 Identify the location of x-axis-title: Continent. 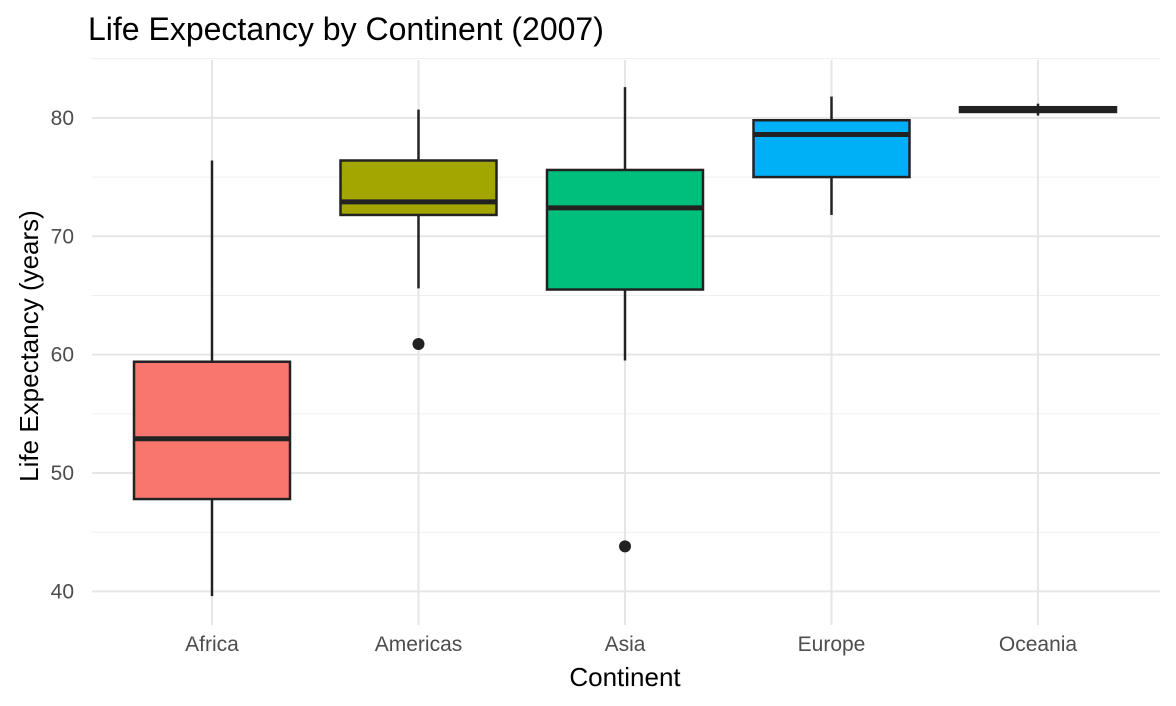
(625, 677).